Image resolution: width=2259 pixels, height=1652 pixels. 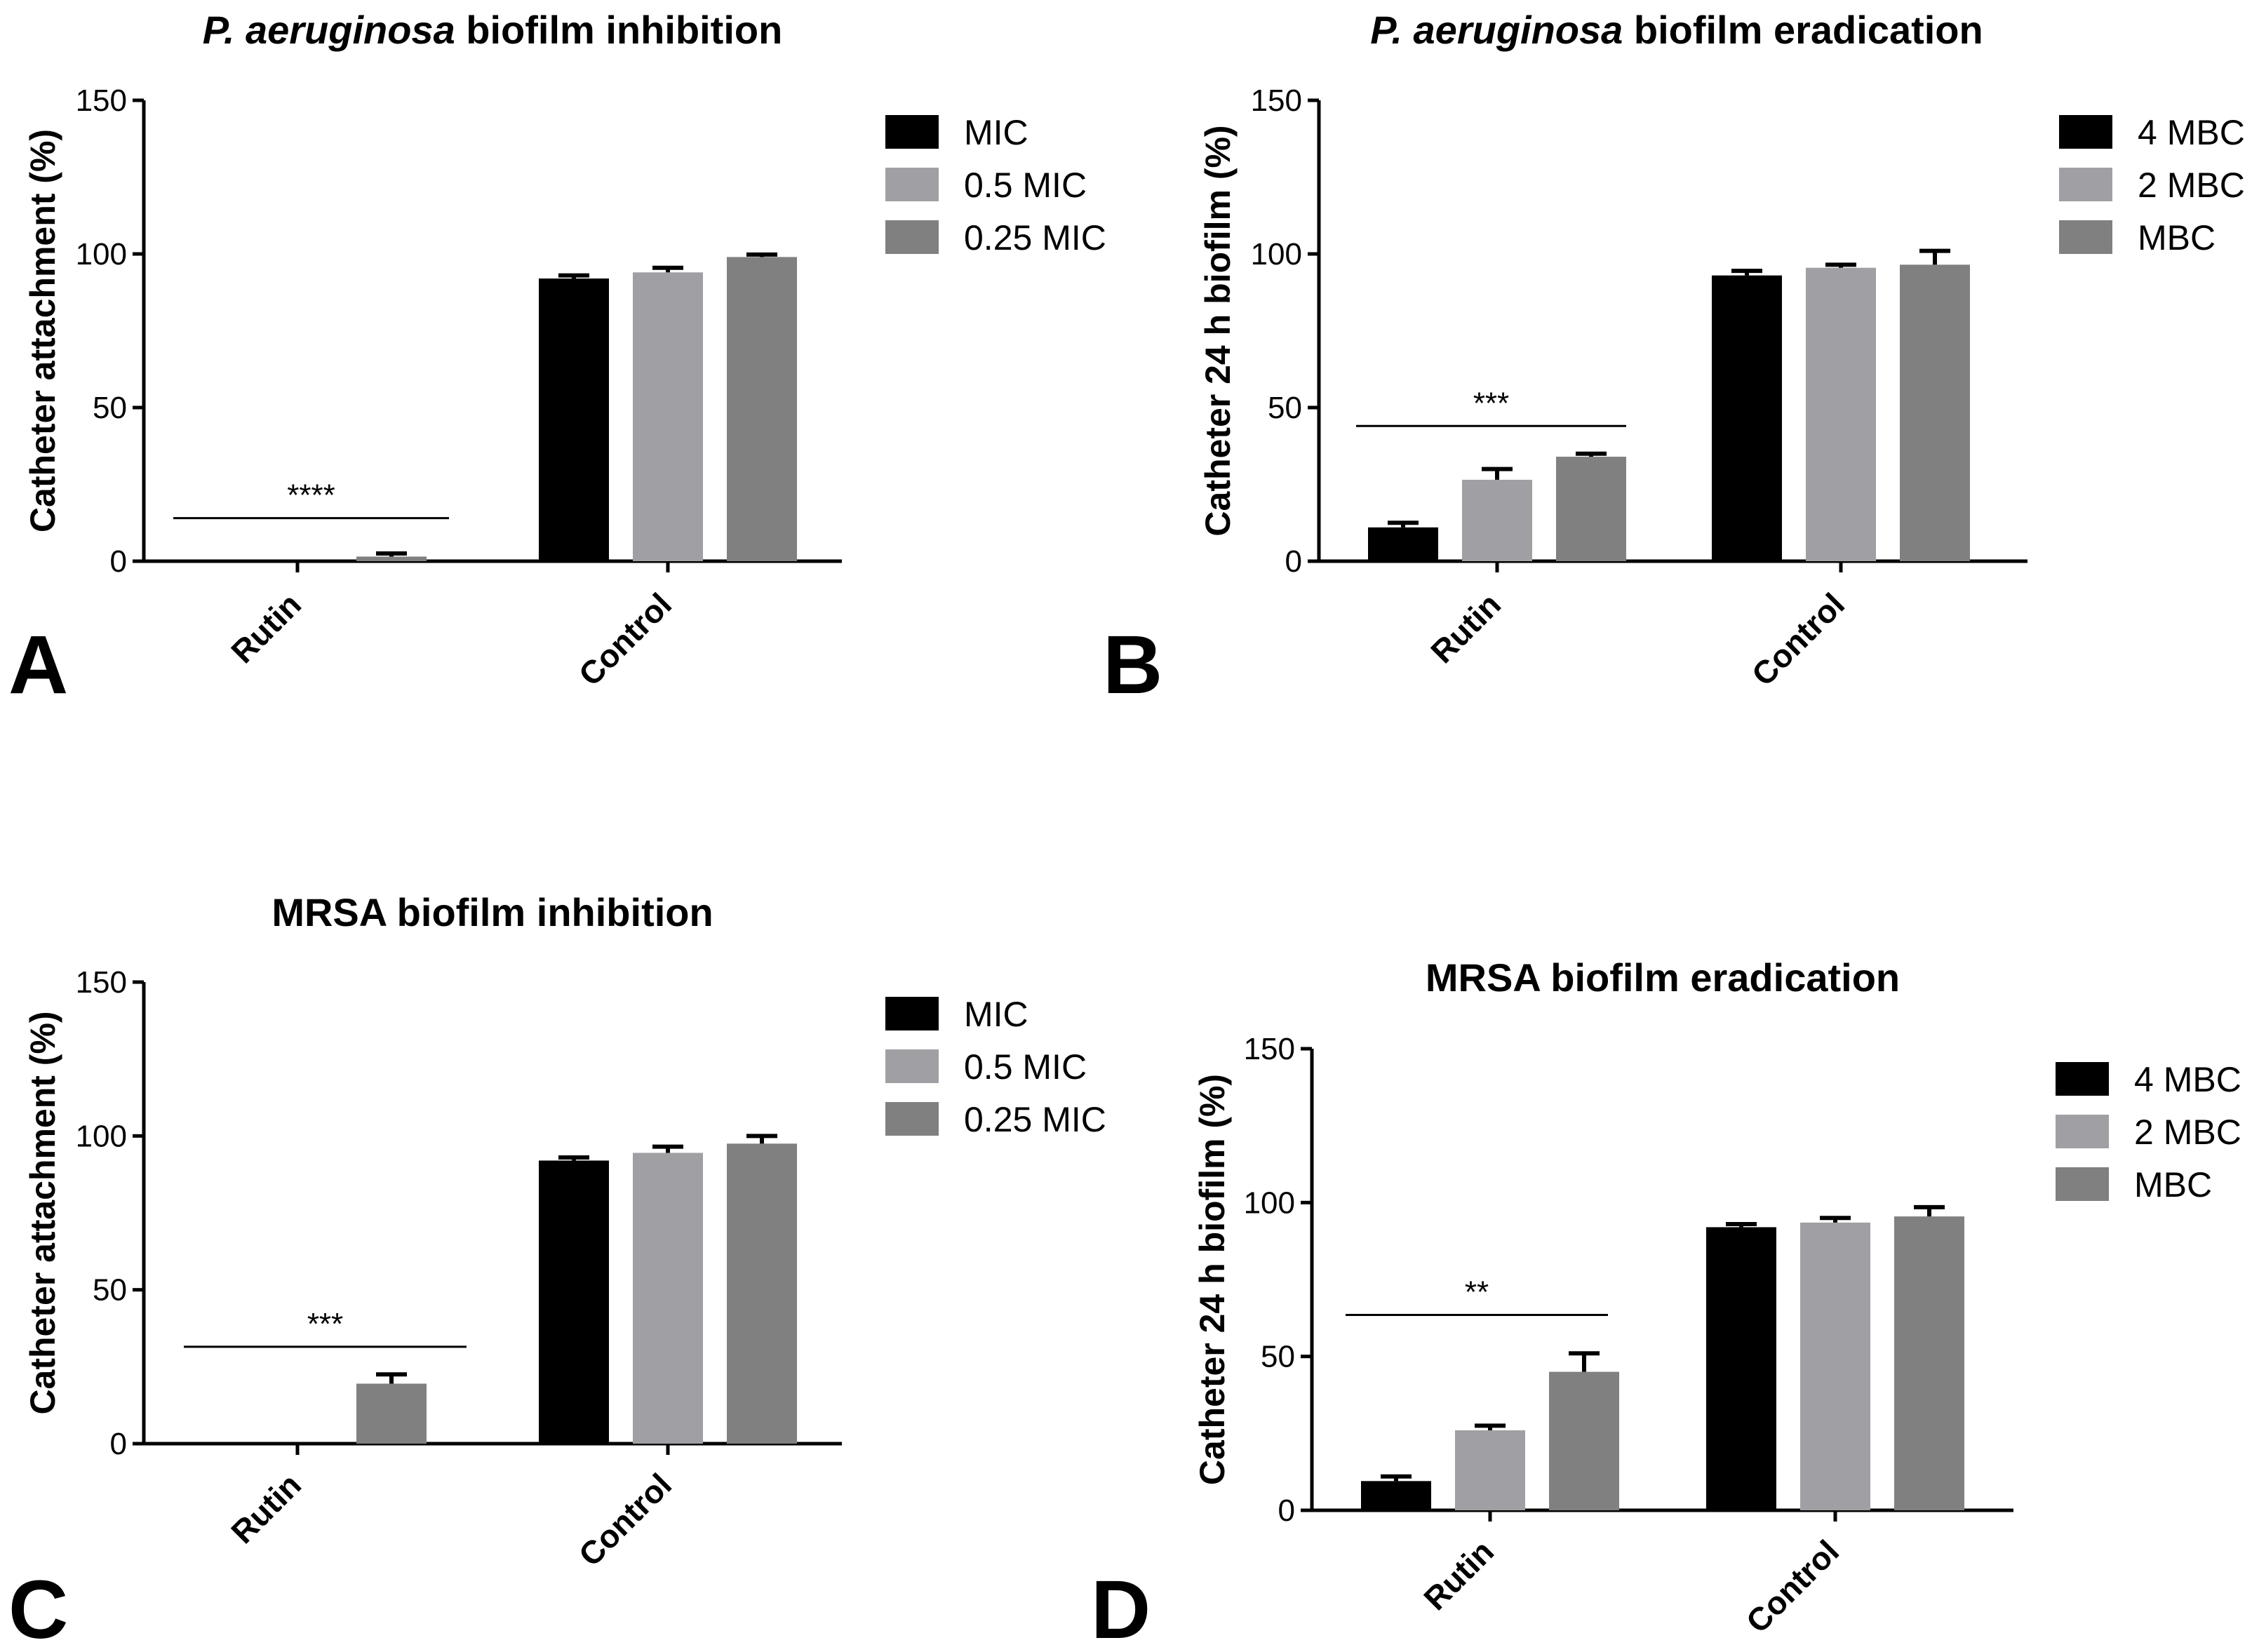 I want to click on panel-letter: A, so click(x=38, y=665).